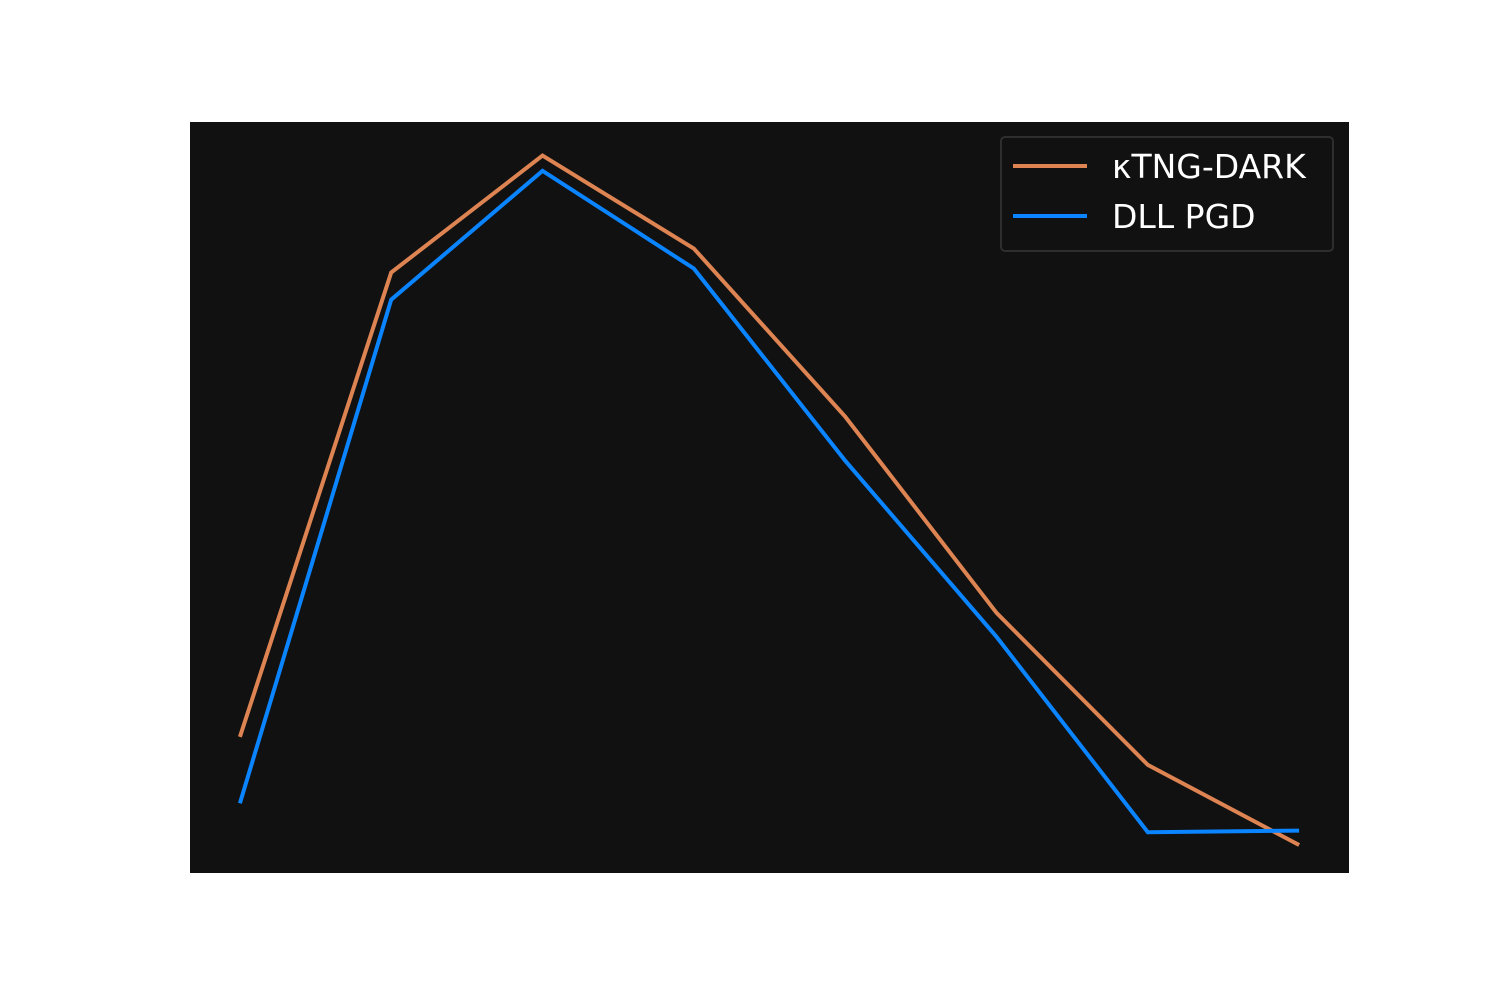 This screenshot has height=1000, width=1500. What do you see at coordinates (1167, 194) in the screenshot?
I see `legend: κTNG-DARK DLL PGD` at bounding box center [1167, 194].